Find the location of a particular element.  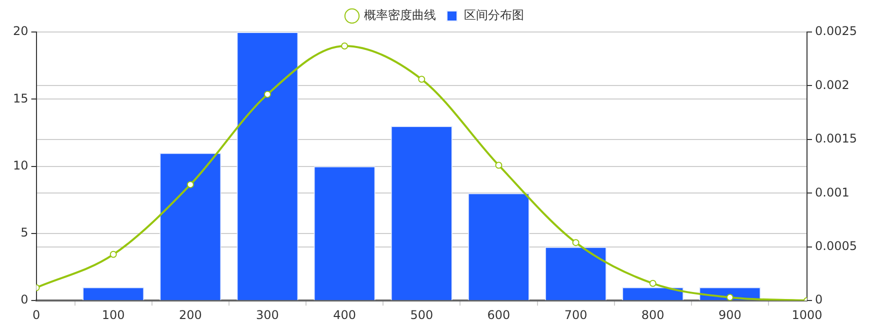

x-tick-label: 700 is located at coordinates (576, 315).